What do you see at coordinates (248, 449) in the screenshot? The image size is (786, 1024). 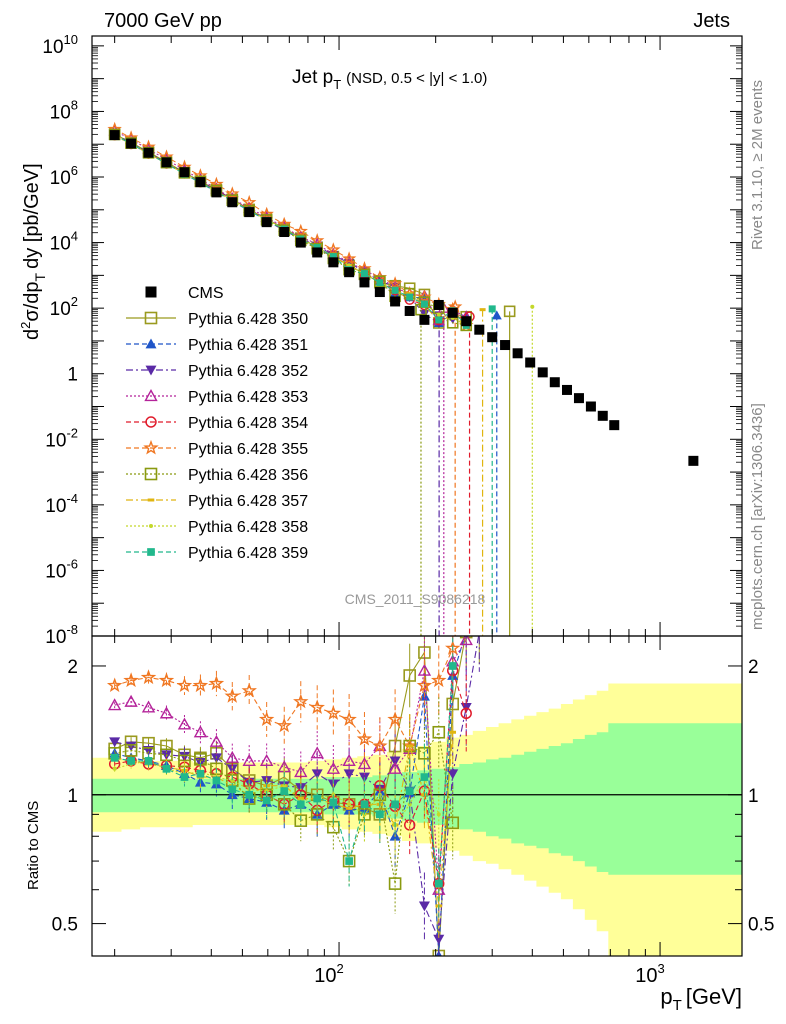 I see `legend-label: Pythia 6.428 355` at bounding box center [248, 449].